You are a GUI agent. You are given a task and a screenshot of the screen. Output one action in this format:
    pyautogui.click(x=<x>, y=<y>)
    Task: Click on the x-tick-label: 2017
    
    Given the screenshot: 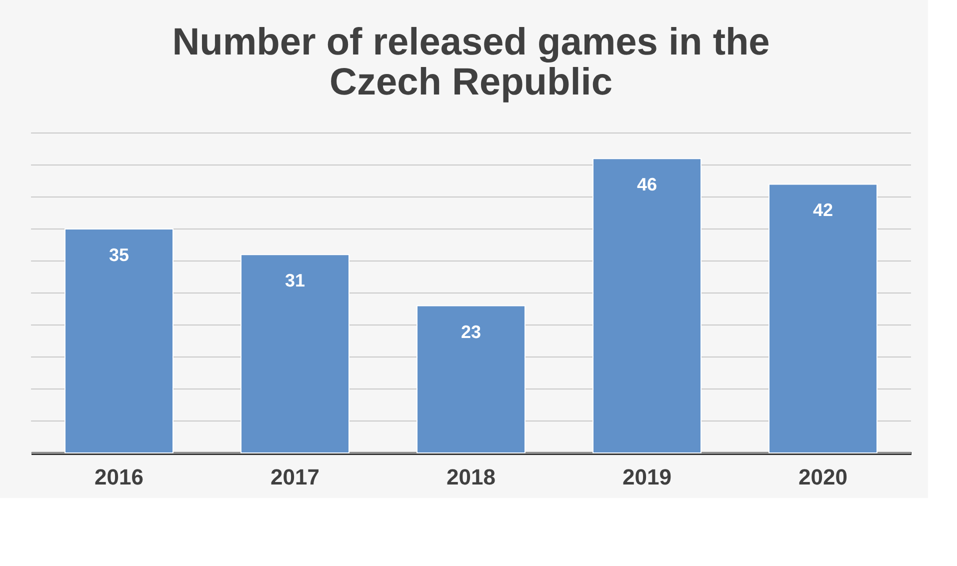 What is the action you would take?
    pyautogui.click(x=295, y=477)
    